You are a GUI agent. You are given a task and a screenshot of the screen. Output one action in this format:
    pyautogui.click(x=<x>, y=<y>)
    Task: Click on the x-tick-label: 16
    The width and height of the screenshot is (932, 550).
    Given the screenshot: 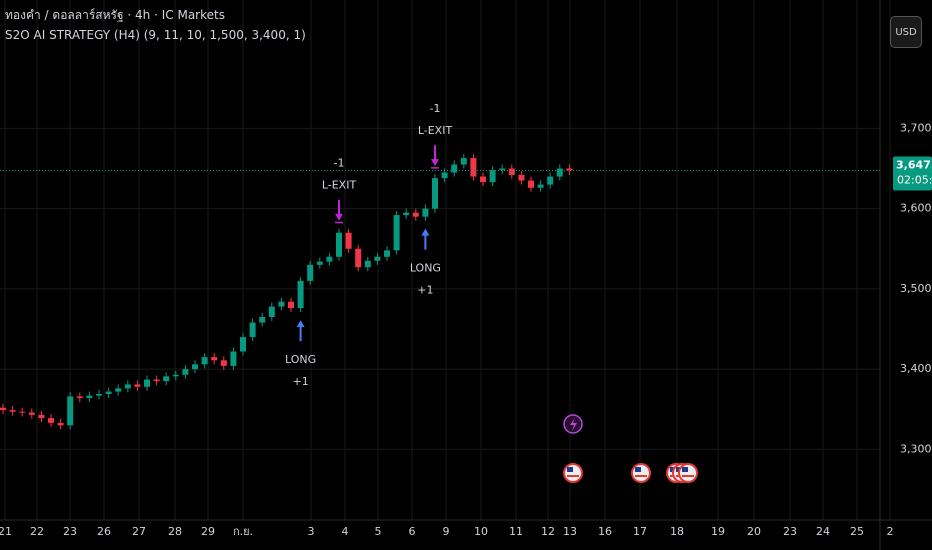 What is the action you would take?
    pyautogui.click(x=605, y=531)
    